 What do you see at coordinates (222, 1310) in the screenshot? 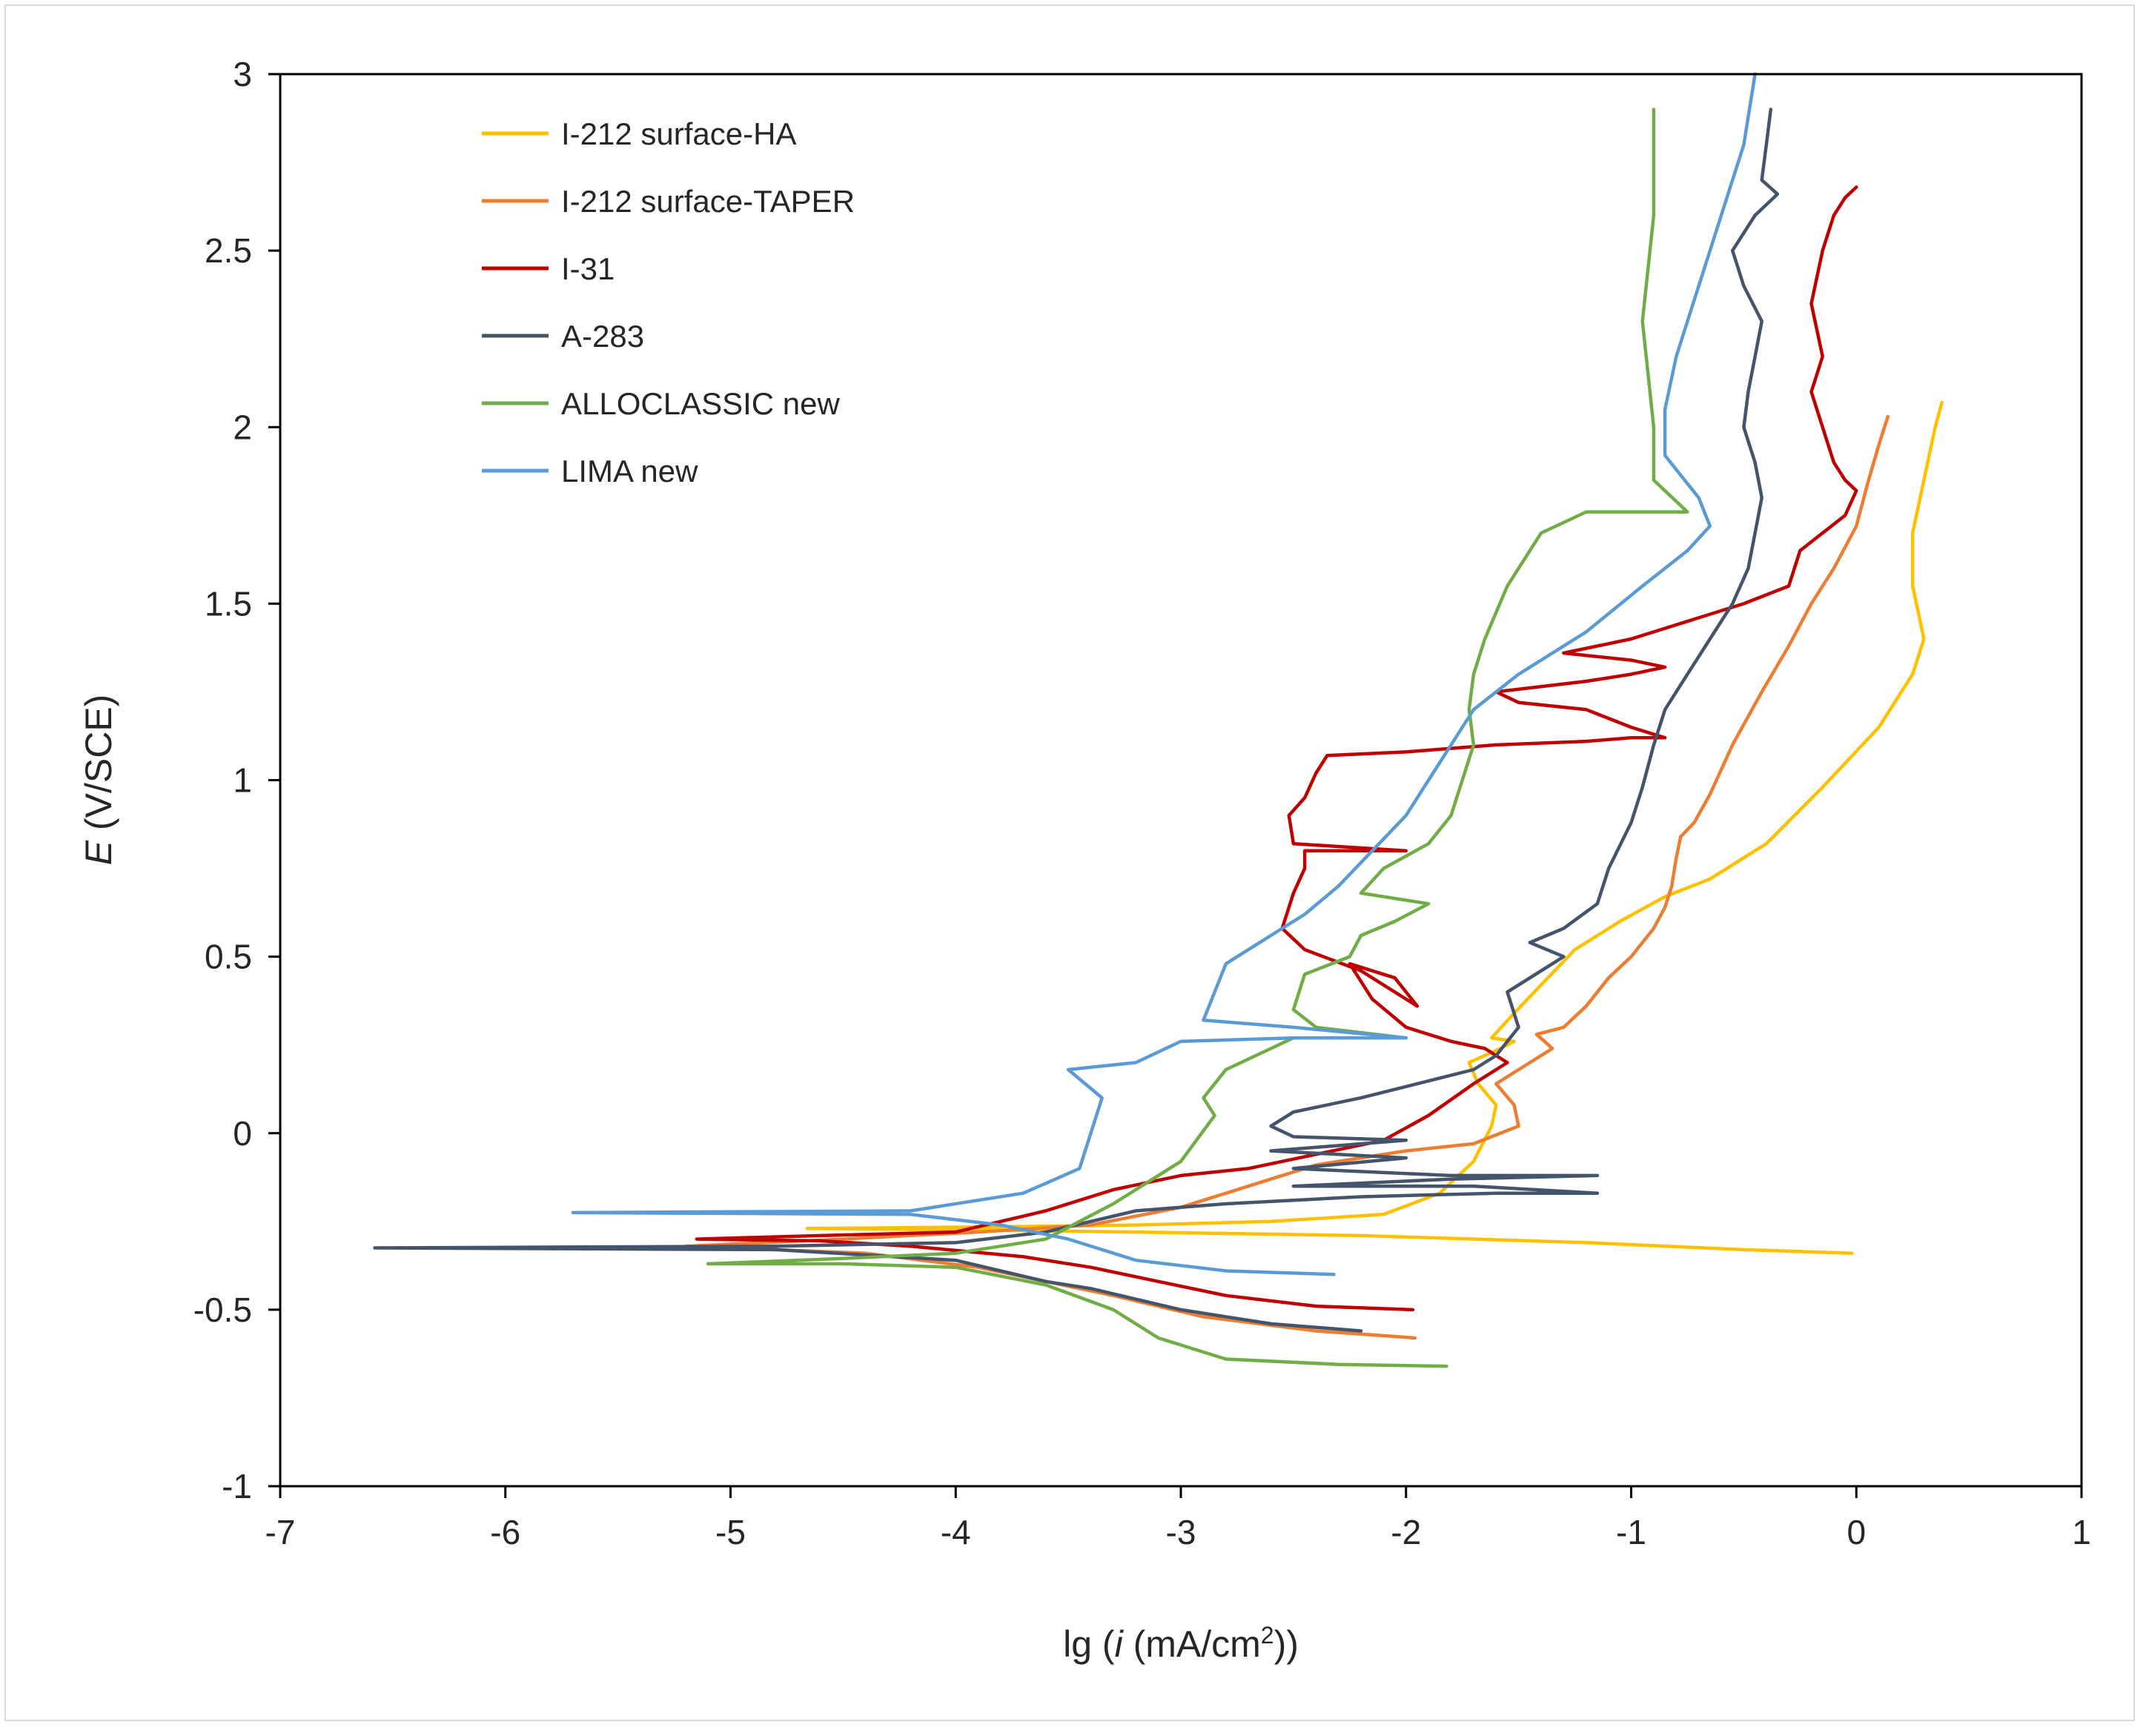
I see `y-tick-label: -0.5` at bounding box center [222, 1310].